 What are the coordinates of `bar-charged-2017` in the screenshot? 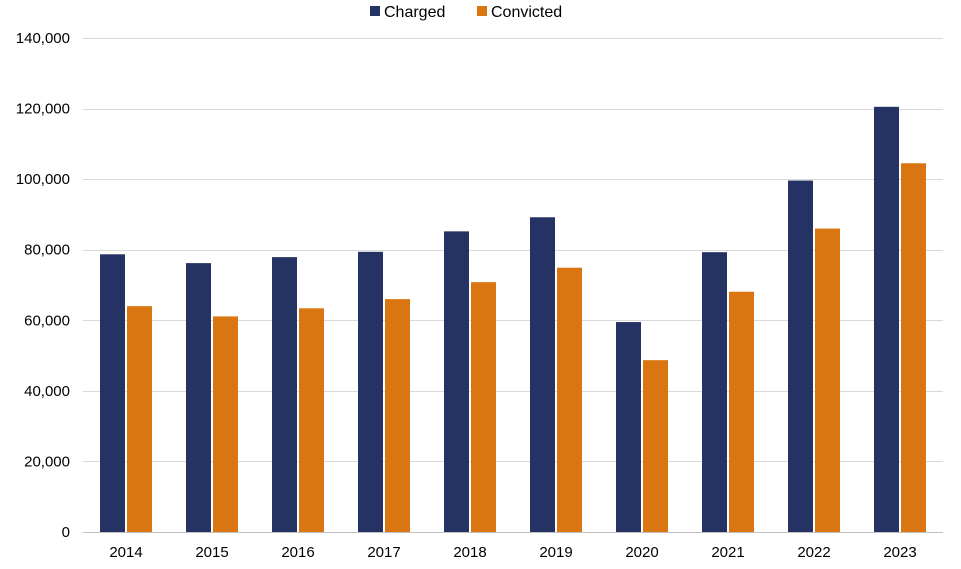 It's located at (370, 391).